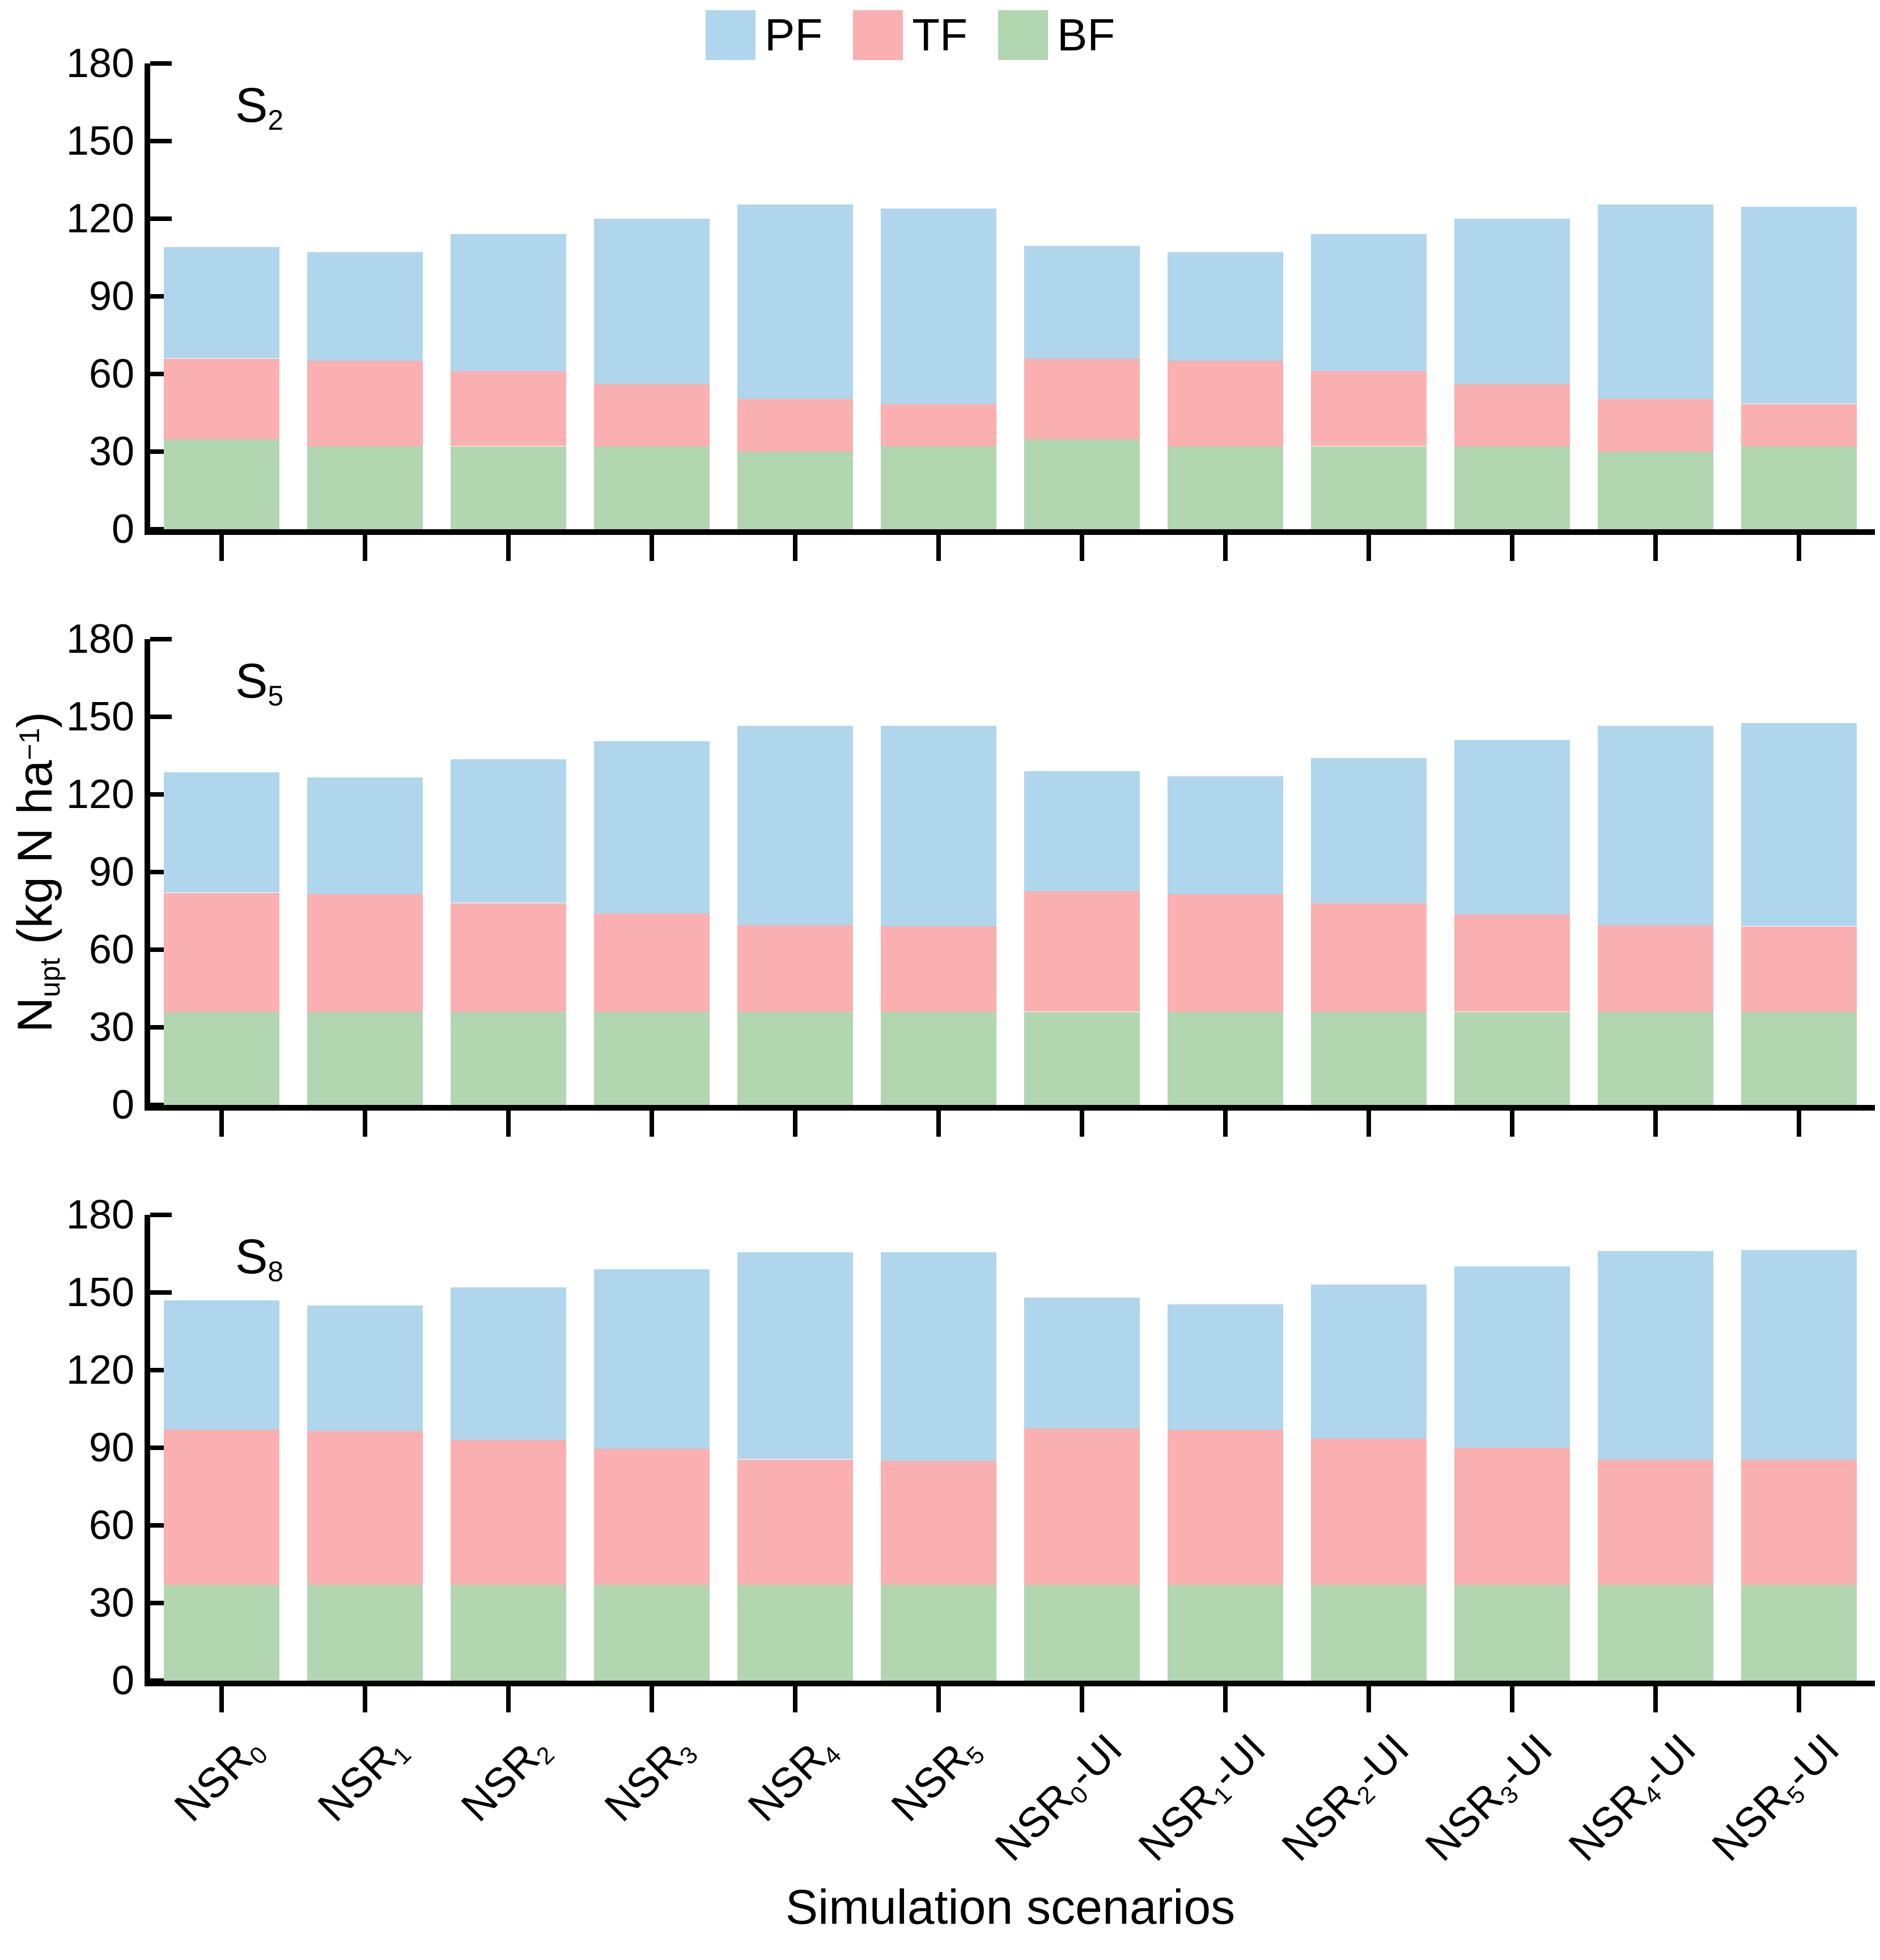  I want to click on bar-segment-tf-S5-NSR0-UI, so click(1082, 951).